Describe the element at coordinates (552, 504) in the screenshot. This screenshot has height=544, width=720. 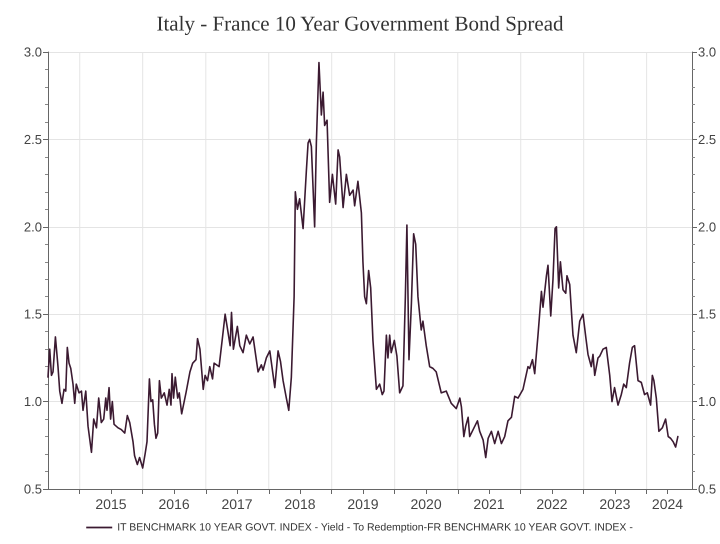
I see `x-tick-label: 2022` at that location.